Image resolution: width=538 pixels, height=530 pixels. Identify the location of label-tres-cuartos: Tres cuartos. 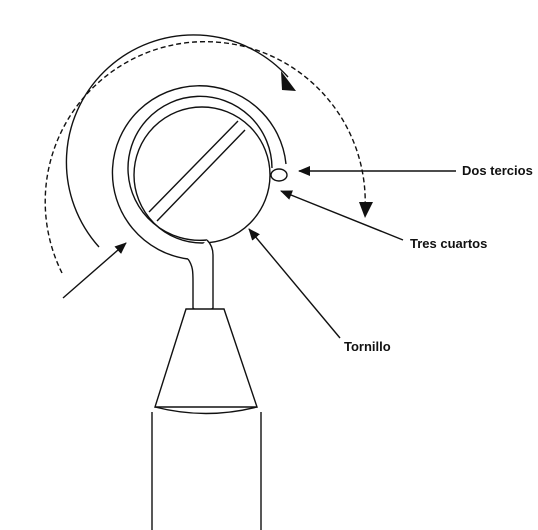
(448, 243).